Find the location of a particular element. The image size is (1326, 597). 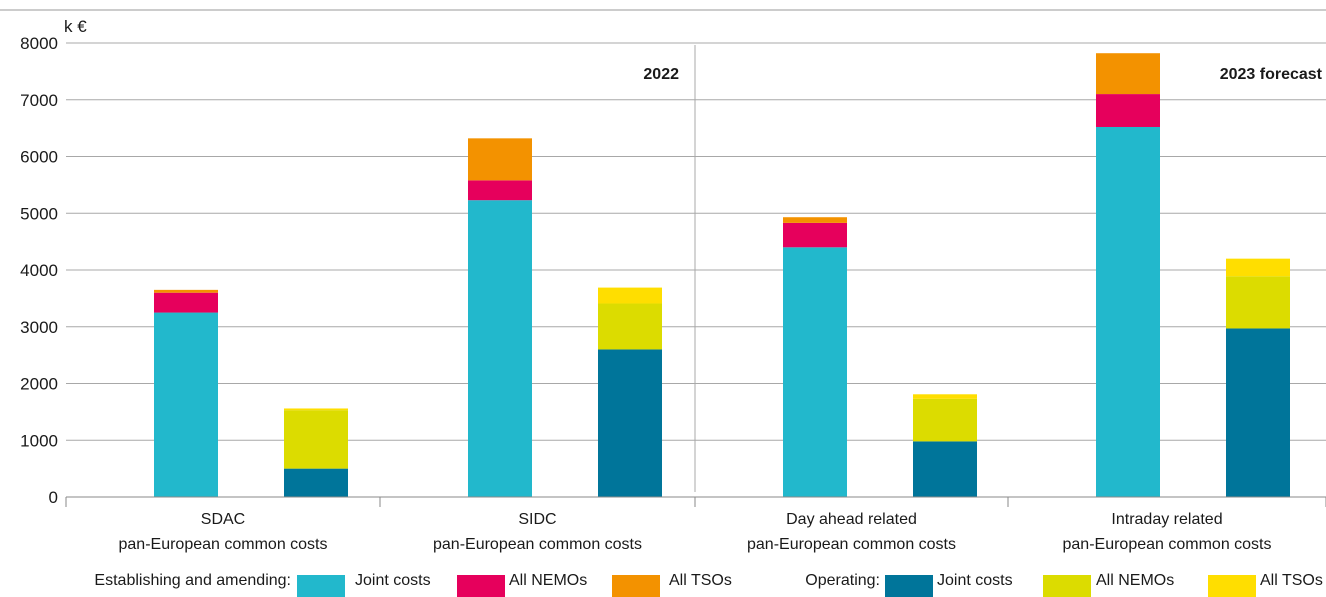

category-label-line1: SDAC is located at coordinates (223, 519).